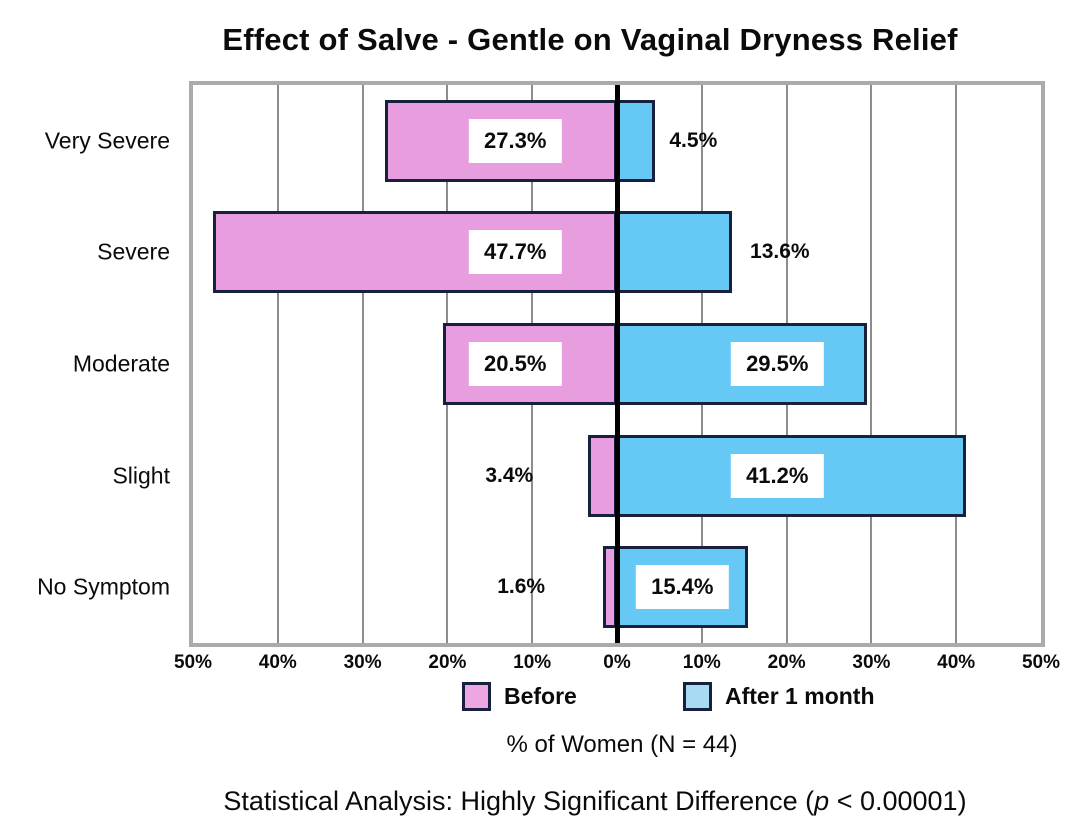  I want to click on value-label: 13.6%, so click(780, 252).